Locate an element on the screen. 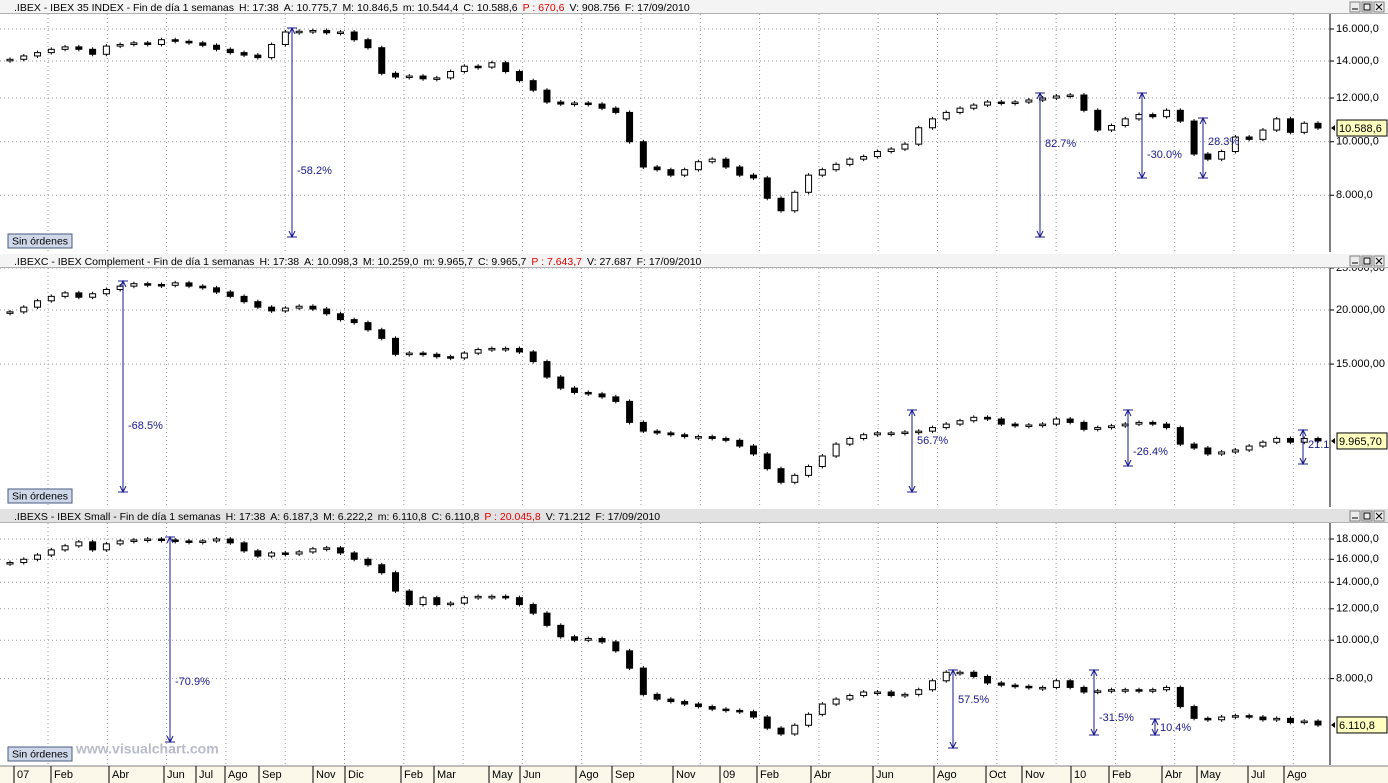 This screenshot has height=783, width=1388. quote-field: P : 20.045,8 is located at coordinates (512, 517).